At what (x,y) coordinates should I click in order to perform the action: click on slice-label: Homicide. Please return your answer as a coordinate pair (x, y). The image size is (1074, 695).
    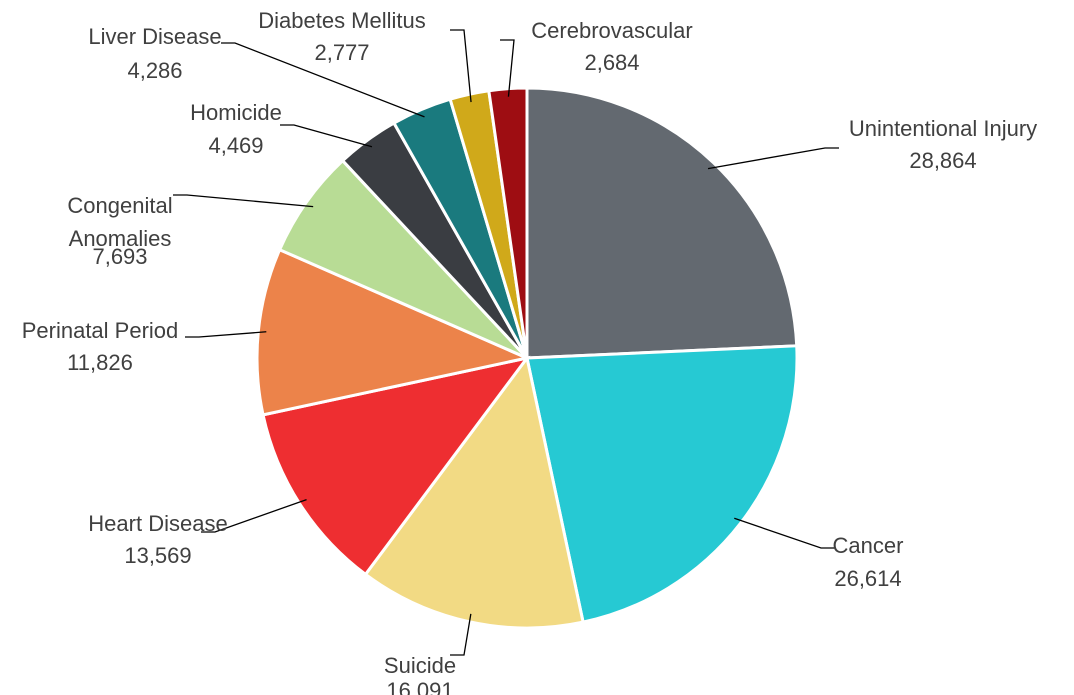
    Looking at the image, I should click on (236, 112).